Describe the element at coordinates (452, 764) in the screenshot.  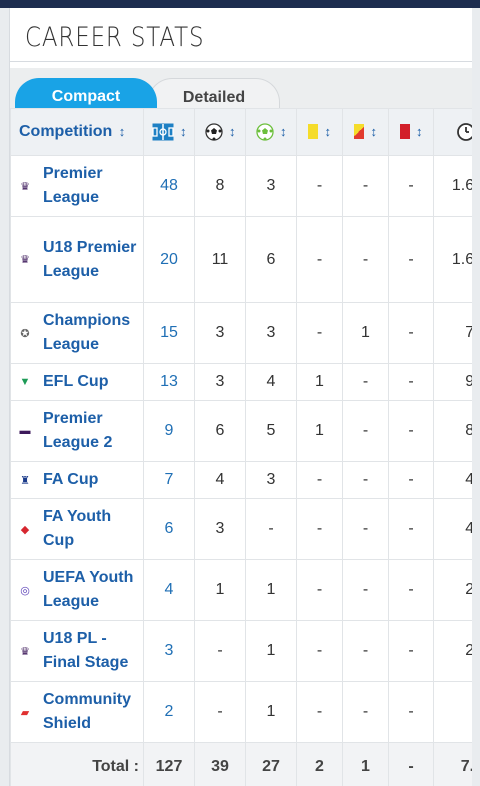
I see `total-minutes: 7.3` at that location.